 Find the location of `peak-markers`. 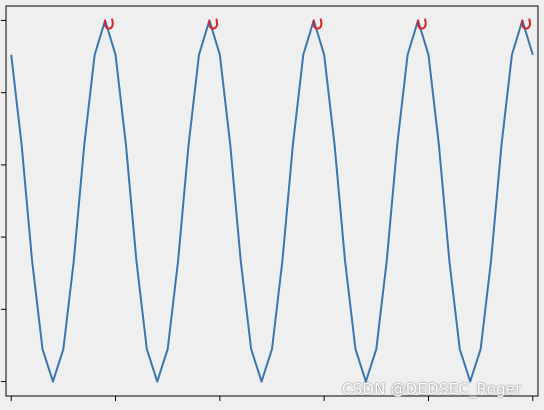

peak-markers is located at coordinates (317, 24).